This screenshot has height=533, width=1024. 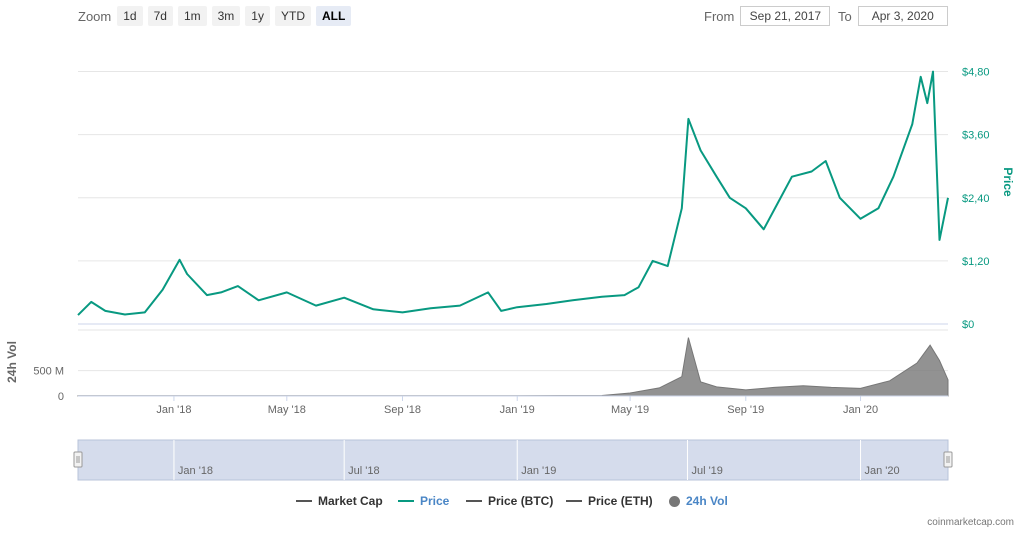 What do you see at coordinates (719, 16) in the screenshot?
I see `from-label: From` at bounding box center [719, 16].